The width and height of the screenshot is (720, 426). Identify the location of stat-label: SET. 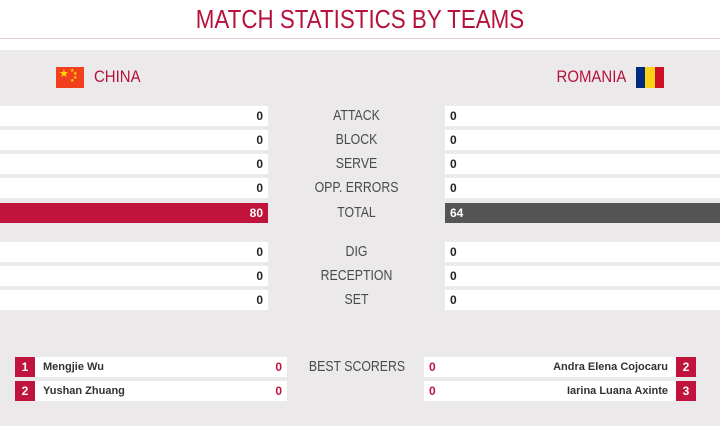
(356, 299).